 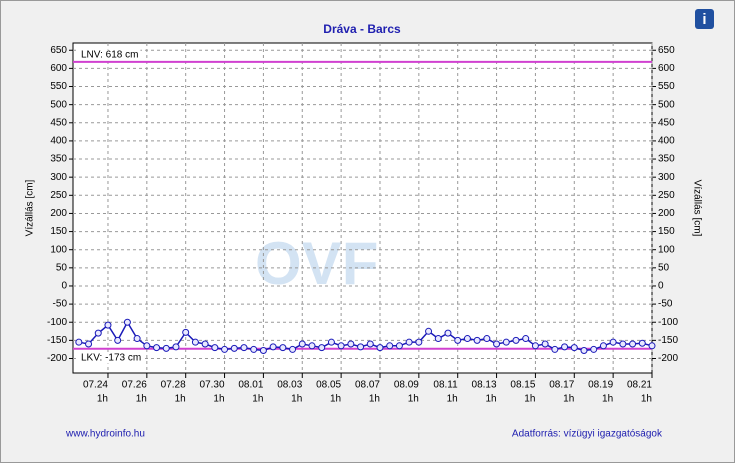 What do you see at coordinates (666, 68) in the screenshot?
I see `y2-tick-label: 600` at bounding box center [666, 68].